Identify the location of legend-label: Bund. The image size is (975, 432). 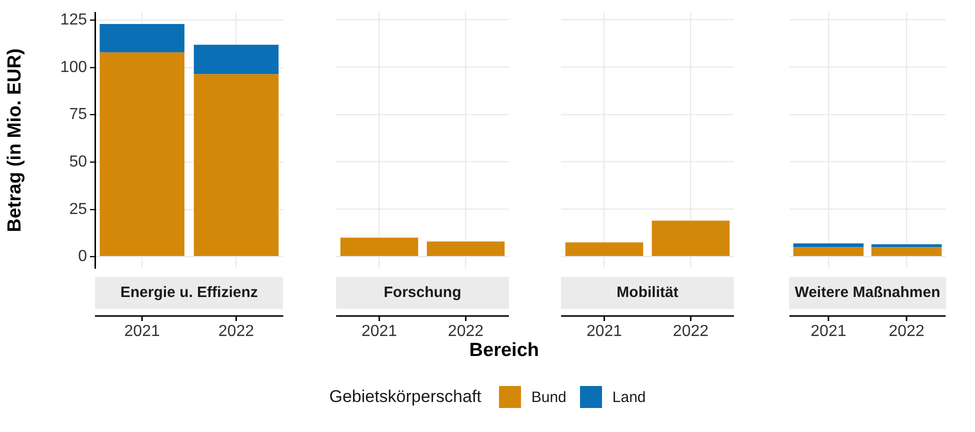
(548, 397).